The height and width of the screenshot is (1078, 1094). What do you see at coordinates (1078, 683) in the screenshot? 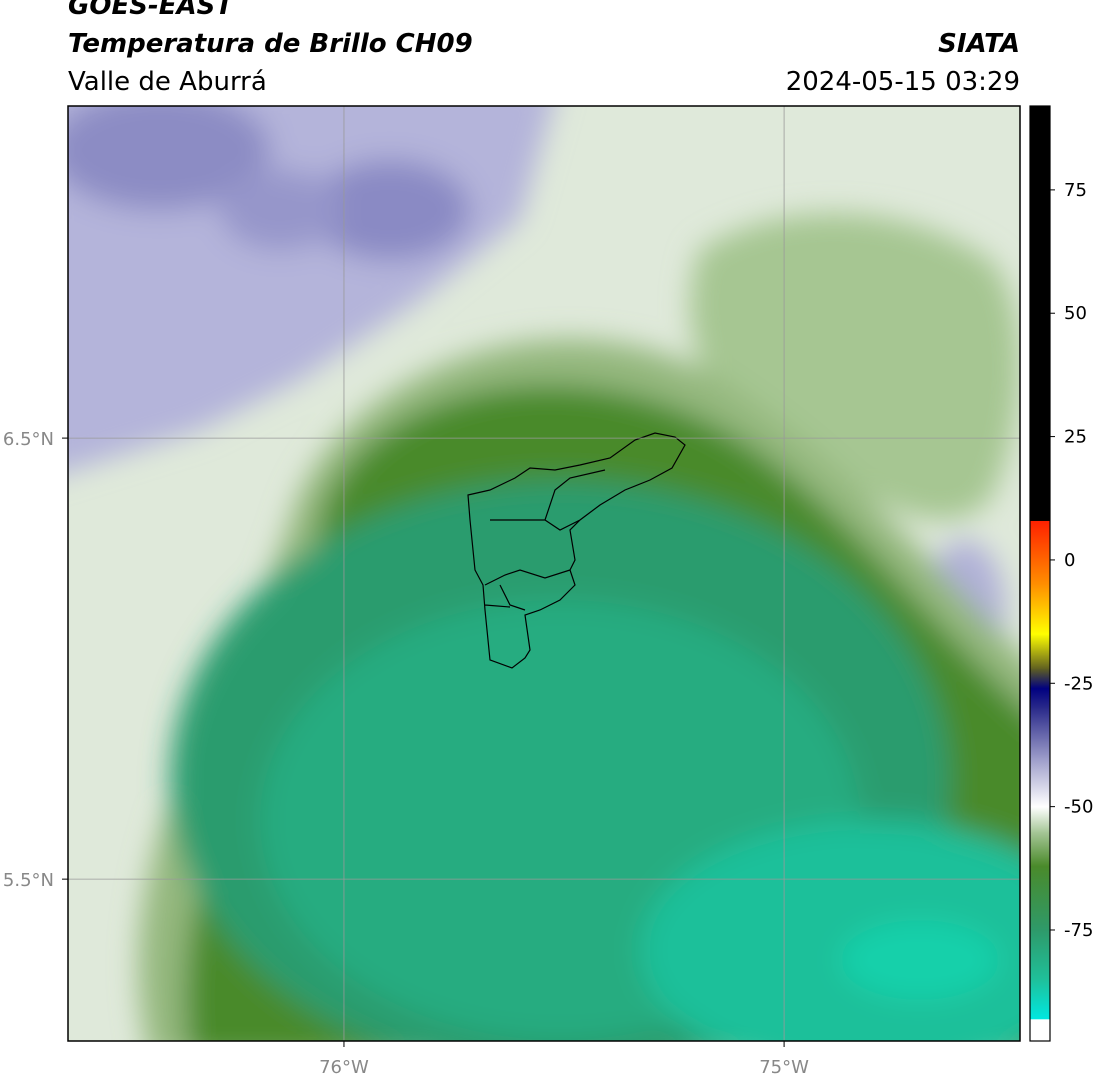
I see `colorbar-tick-label: -25` at bounding box center [1078, 683].